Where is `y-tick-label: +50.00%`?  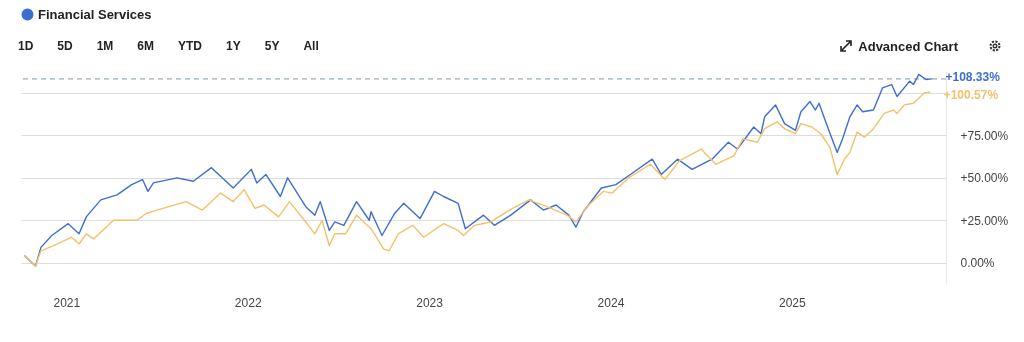 y-tick-label: +50.00% is located at coordinates (984, 178).